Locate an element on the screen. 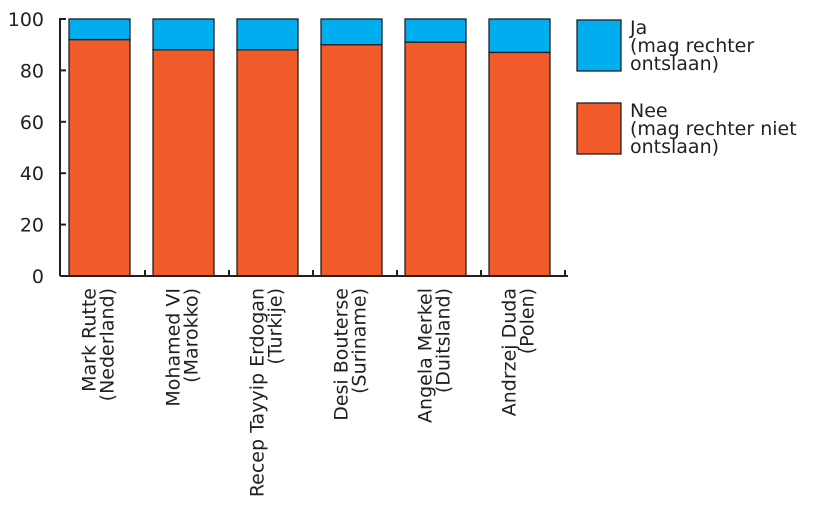 The image size is (813, 513). category-label-line: Mohamed VI is located at coordinates (174, 347).